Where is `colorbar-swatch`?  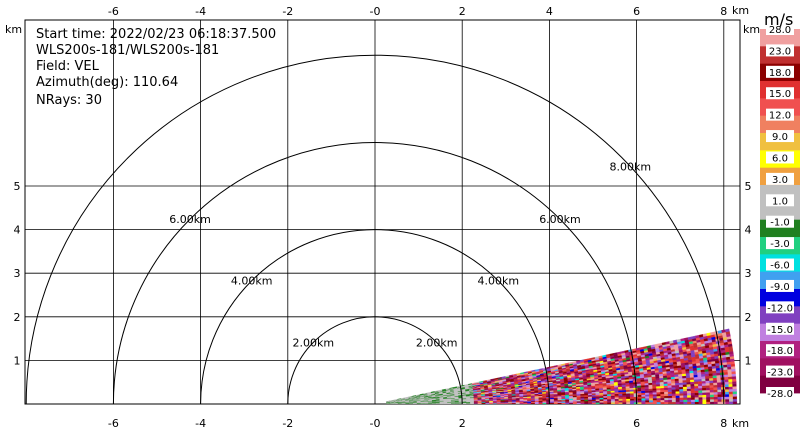 colorbar-swatch is located at coordinates (780, 211).